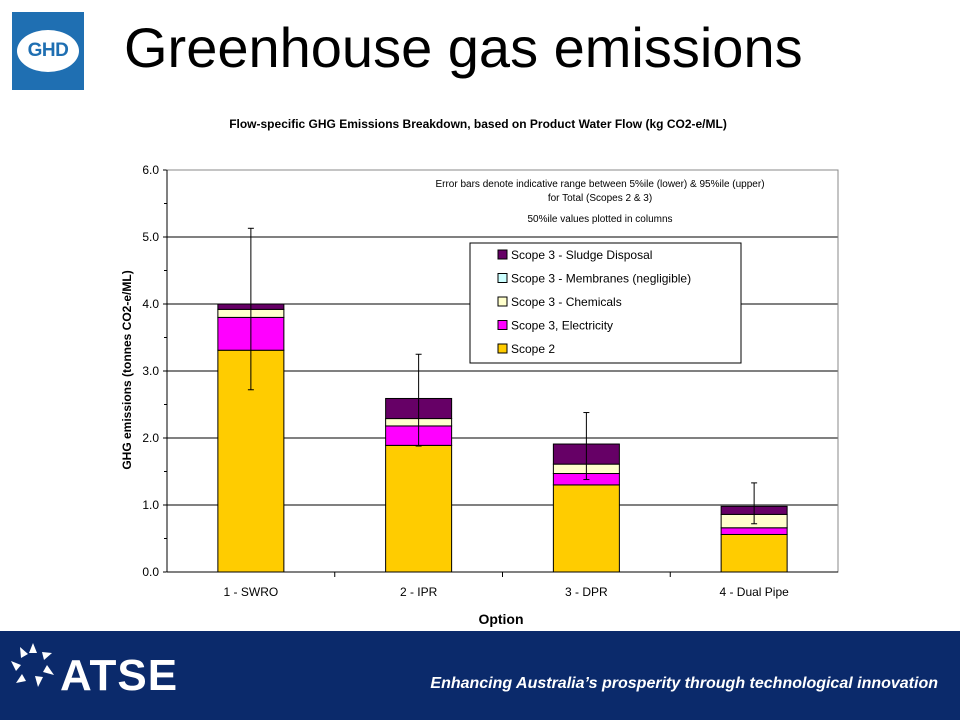  What do you see at coordinates (754, 592) in the screenshot?
I see `x-tick-label: 4 - Dual Pipe` at bounding box center [754, 592].